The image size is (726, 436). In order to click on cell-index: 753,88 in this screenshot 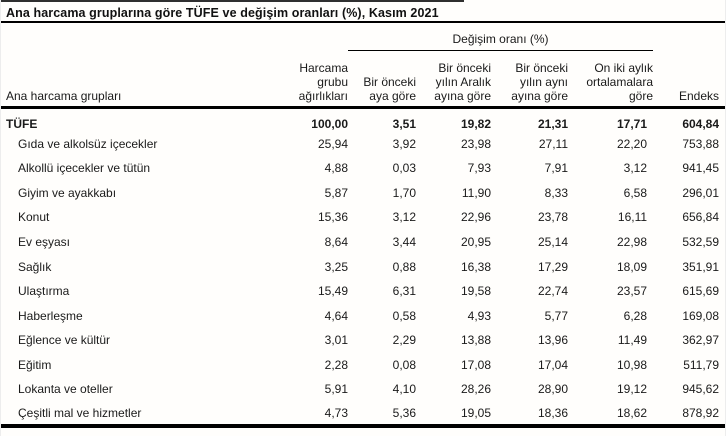, I will do `click(701, 143)`.